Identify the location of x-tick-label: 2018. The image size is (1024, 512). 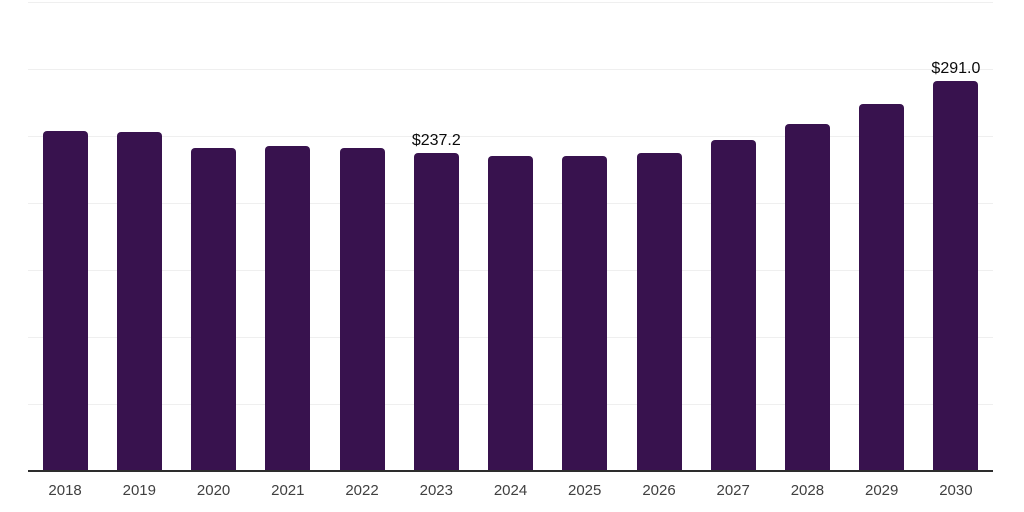
(65, 490).